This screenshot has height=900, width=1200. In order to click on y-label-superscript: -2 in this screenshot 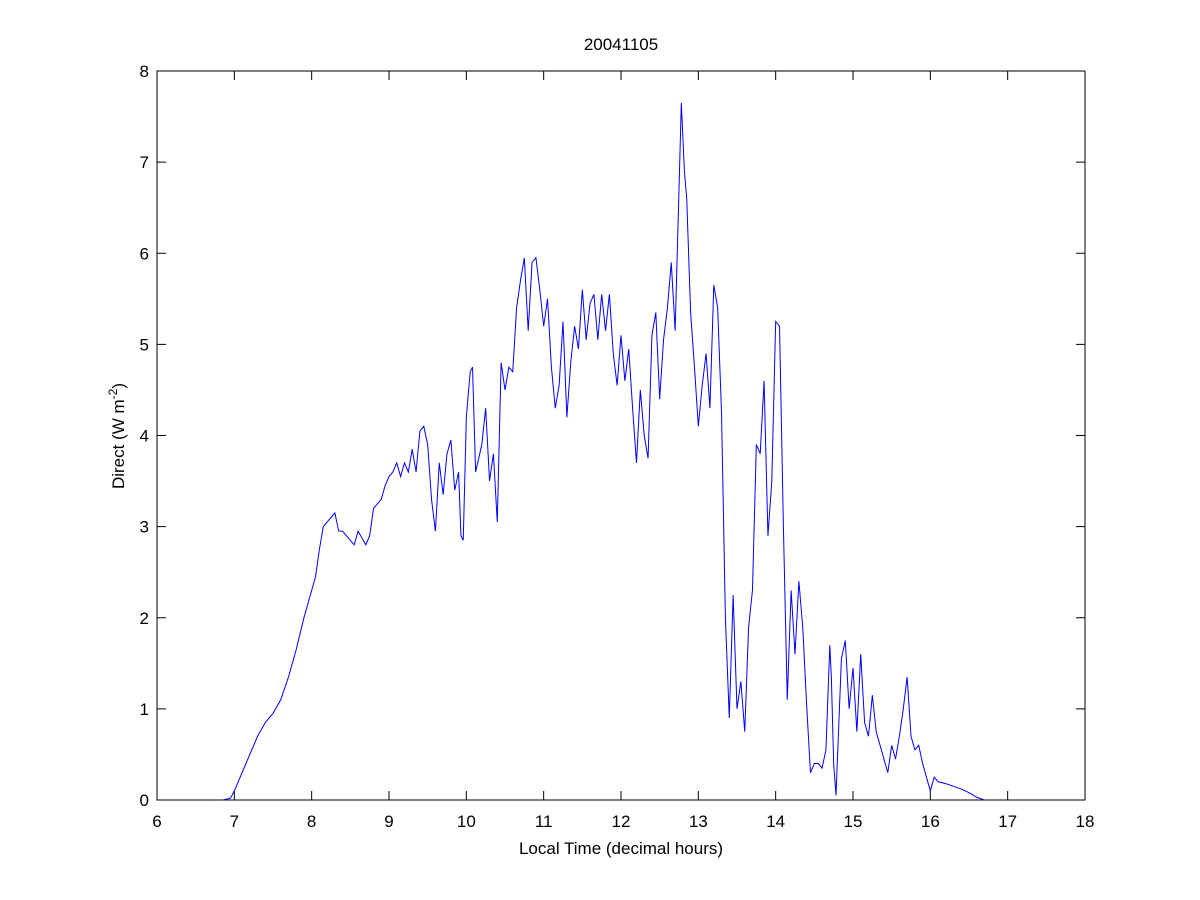, I will do `click(113, 393)`.